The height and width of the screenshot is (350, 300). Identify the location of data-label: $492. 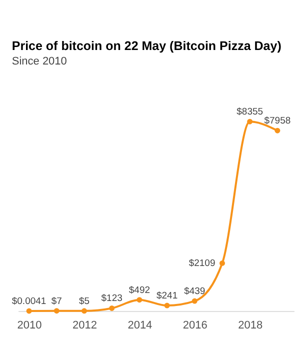
(139, 290).